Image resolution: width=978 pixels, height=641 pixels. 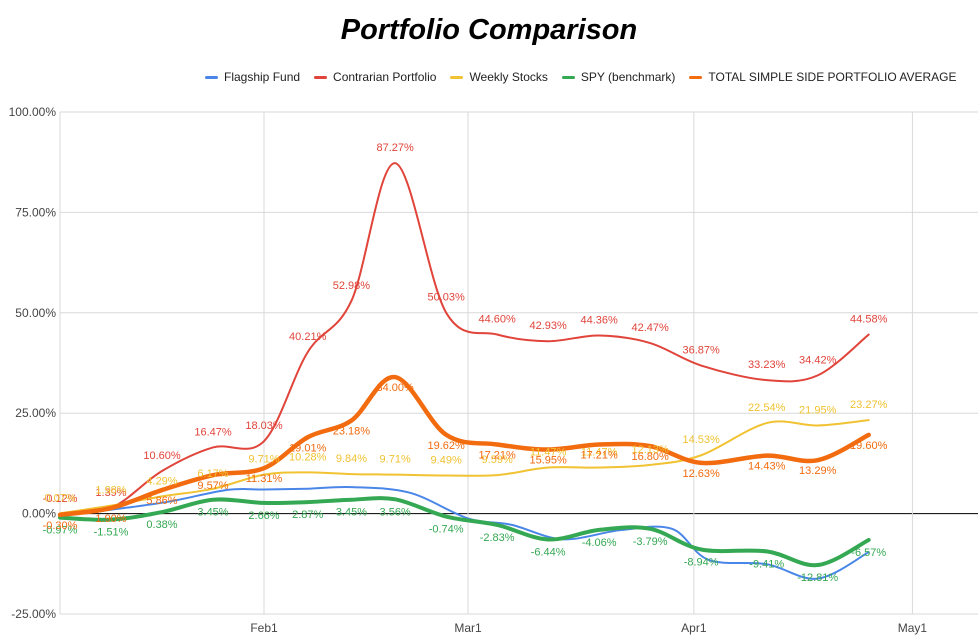 What do you see at coordinates (548, 552) in the screenshot?
I see `data-label: -6.44%` at bounding box center [548, 552].